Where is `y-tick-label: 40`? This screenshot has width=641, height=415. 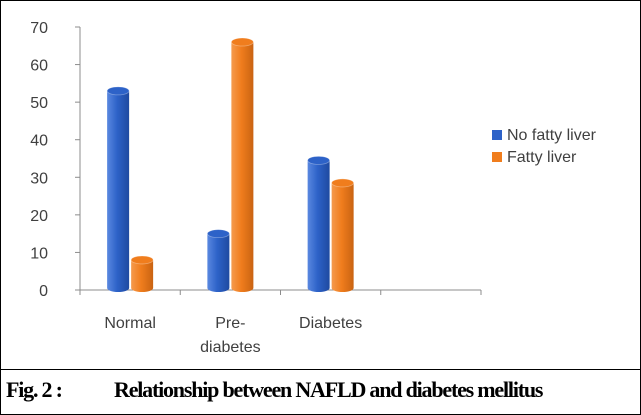
y-tick-label: 40 is located at coordinates (39, 141).